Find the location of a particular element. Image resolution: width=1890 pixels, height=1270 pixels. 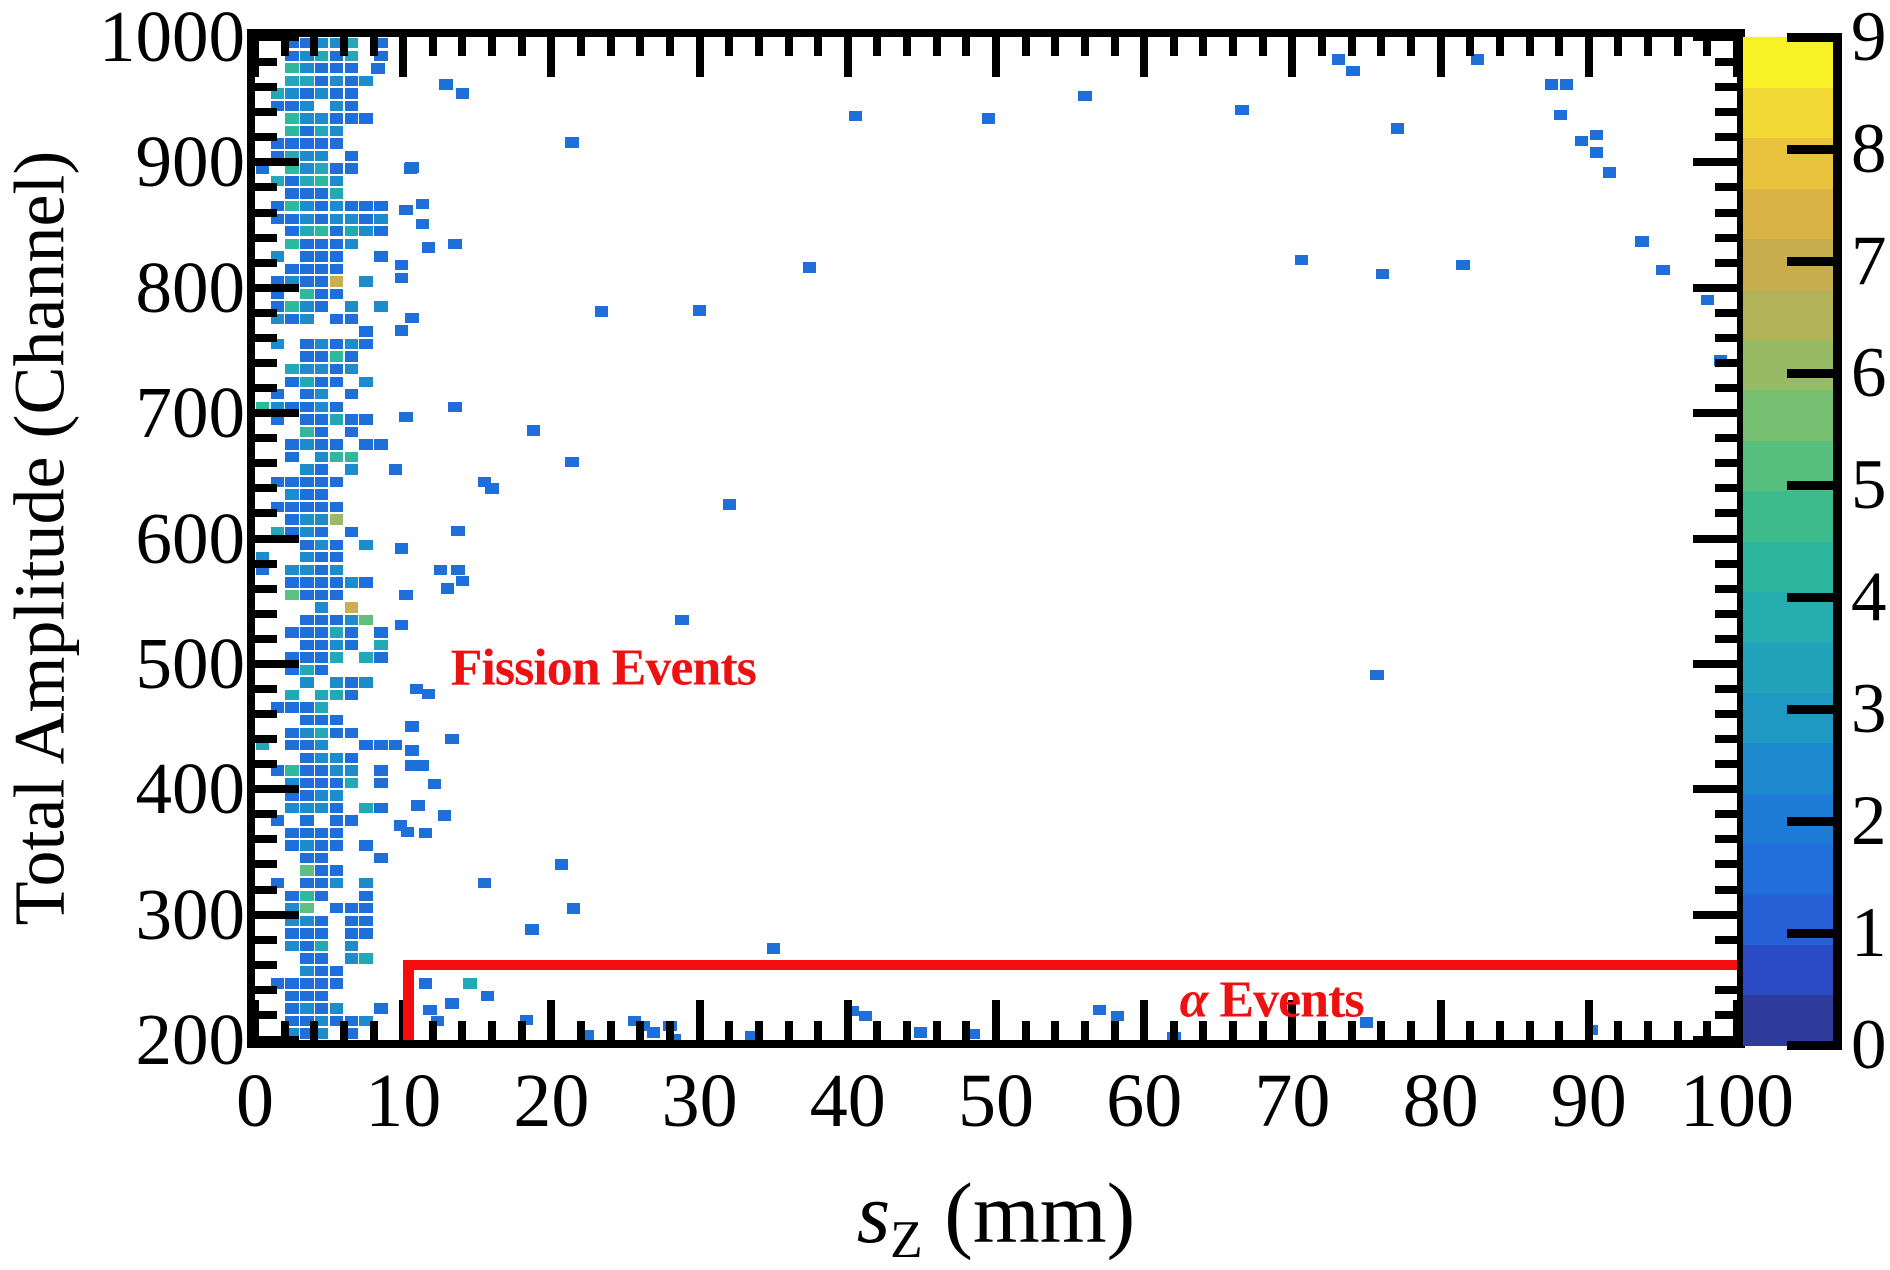

colorbar-tick-label: 3 is located at coordinates (1869, 709).